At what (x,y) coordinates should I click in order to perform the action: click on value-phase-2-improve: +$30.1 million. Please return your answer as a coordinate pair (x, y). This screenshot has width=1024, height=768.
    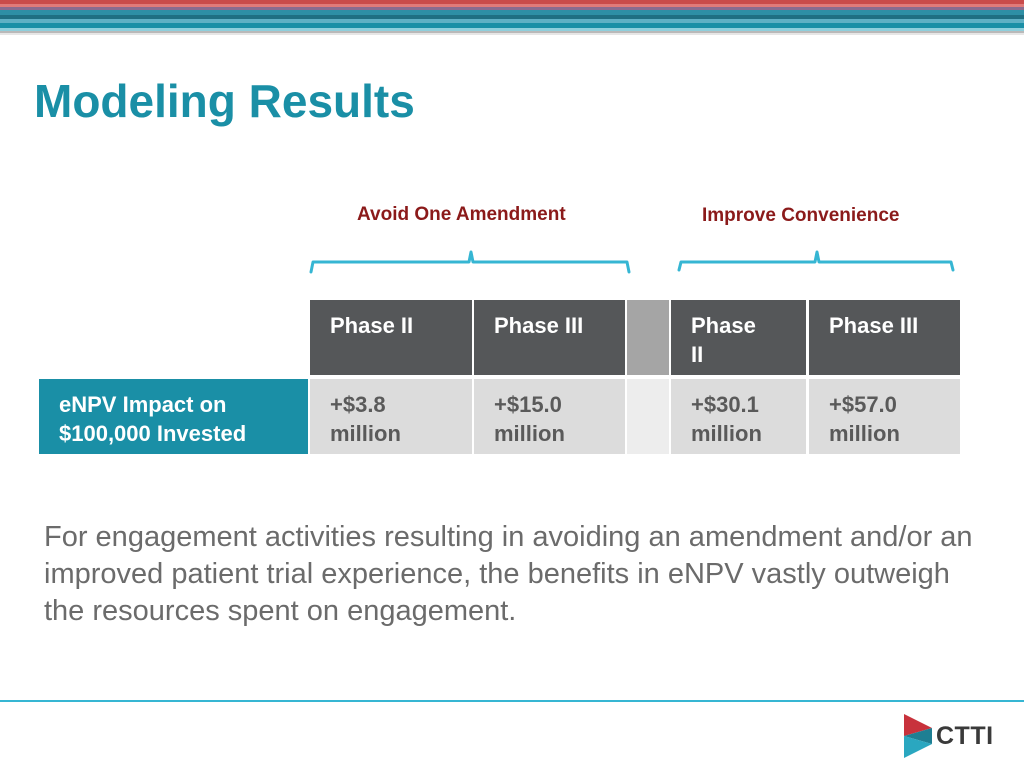
    Looking at the image, I should click on (738, 416).